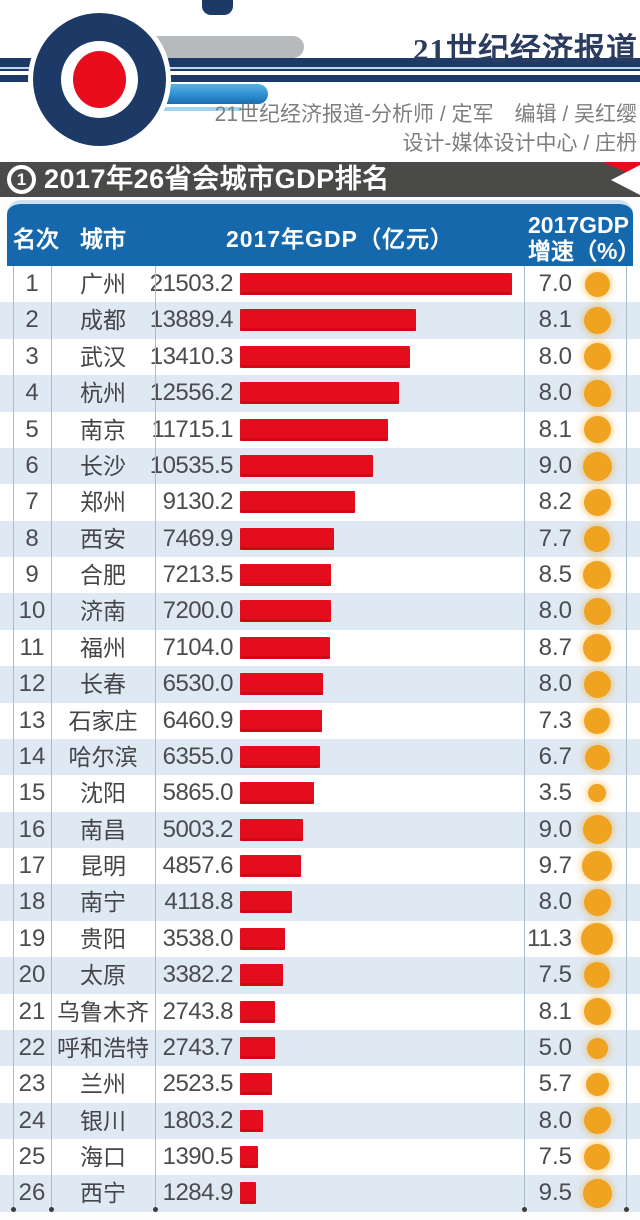 The image size is (640, 1220). I want to click on rank-cell: 22, so click(32, 1047).